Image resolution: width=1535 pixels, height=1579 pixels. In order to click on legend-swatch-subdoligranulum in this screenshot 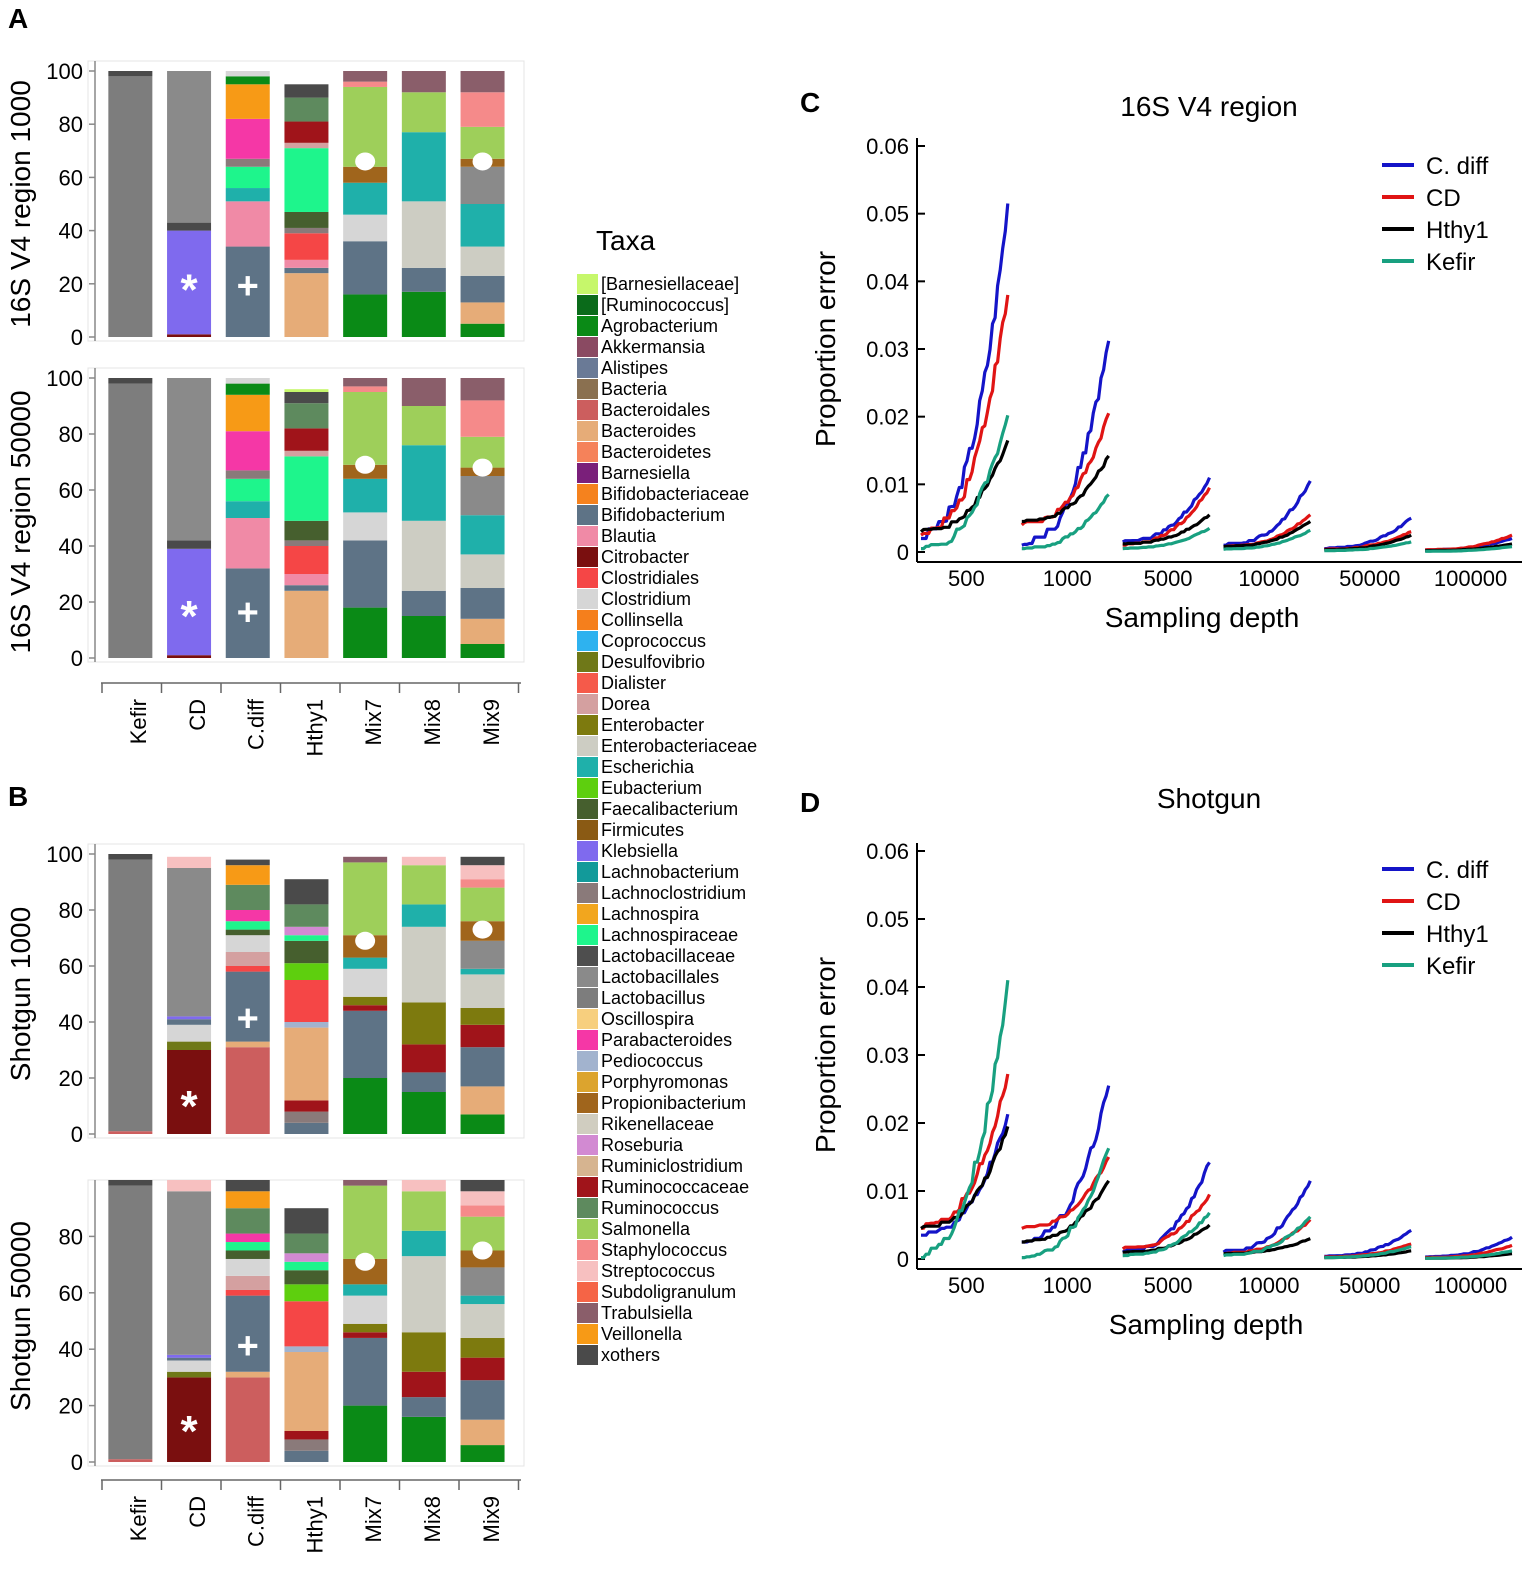, I will do `click(587, 1292)`.